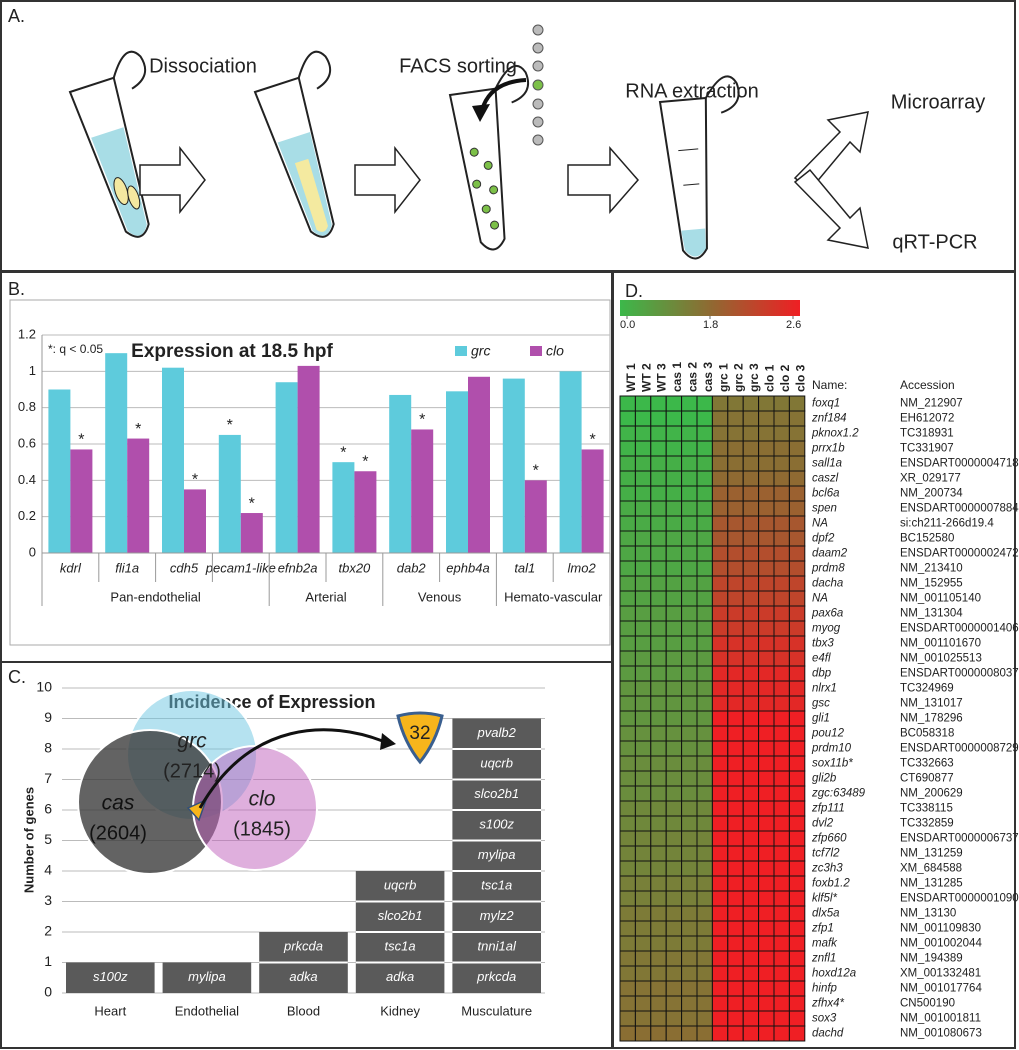 The width and height of the screenshot is (1019, 1050). Describe the element at coordinates (497, 946) in the screenshot. I see `gene-label: tnni1al` at that location.